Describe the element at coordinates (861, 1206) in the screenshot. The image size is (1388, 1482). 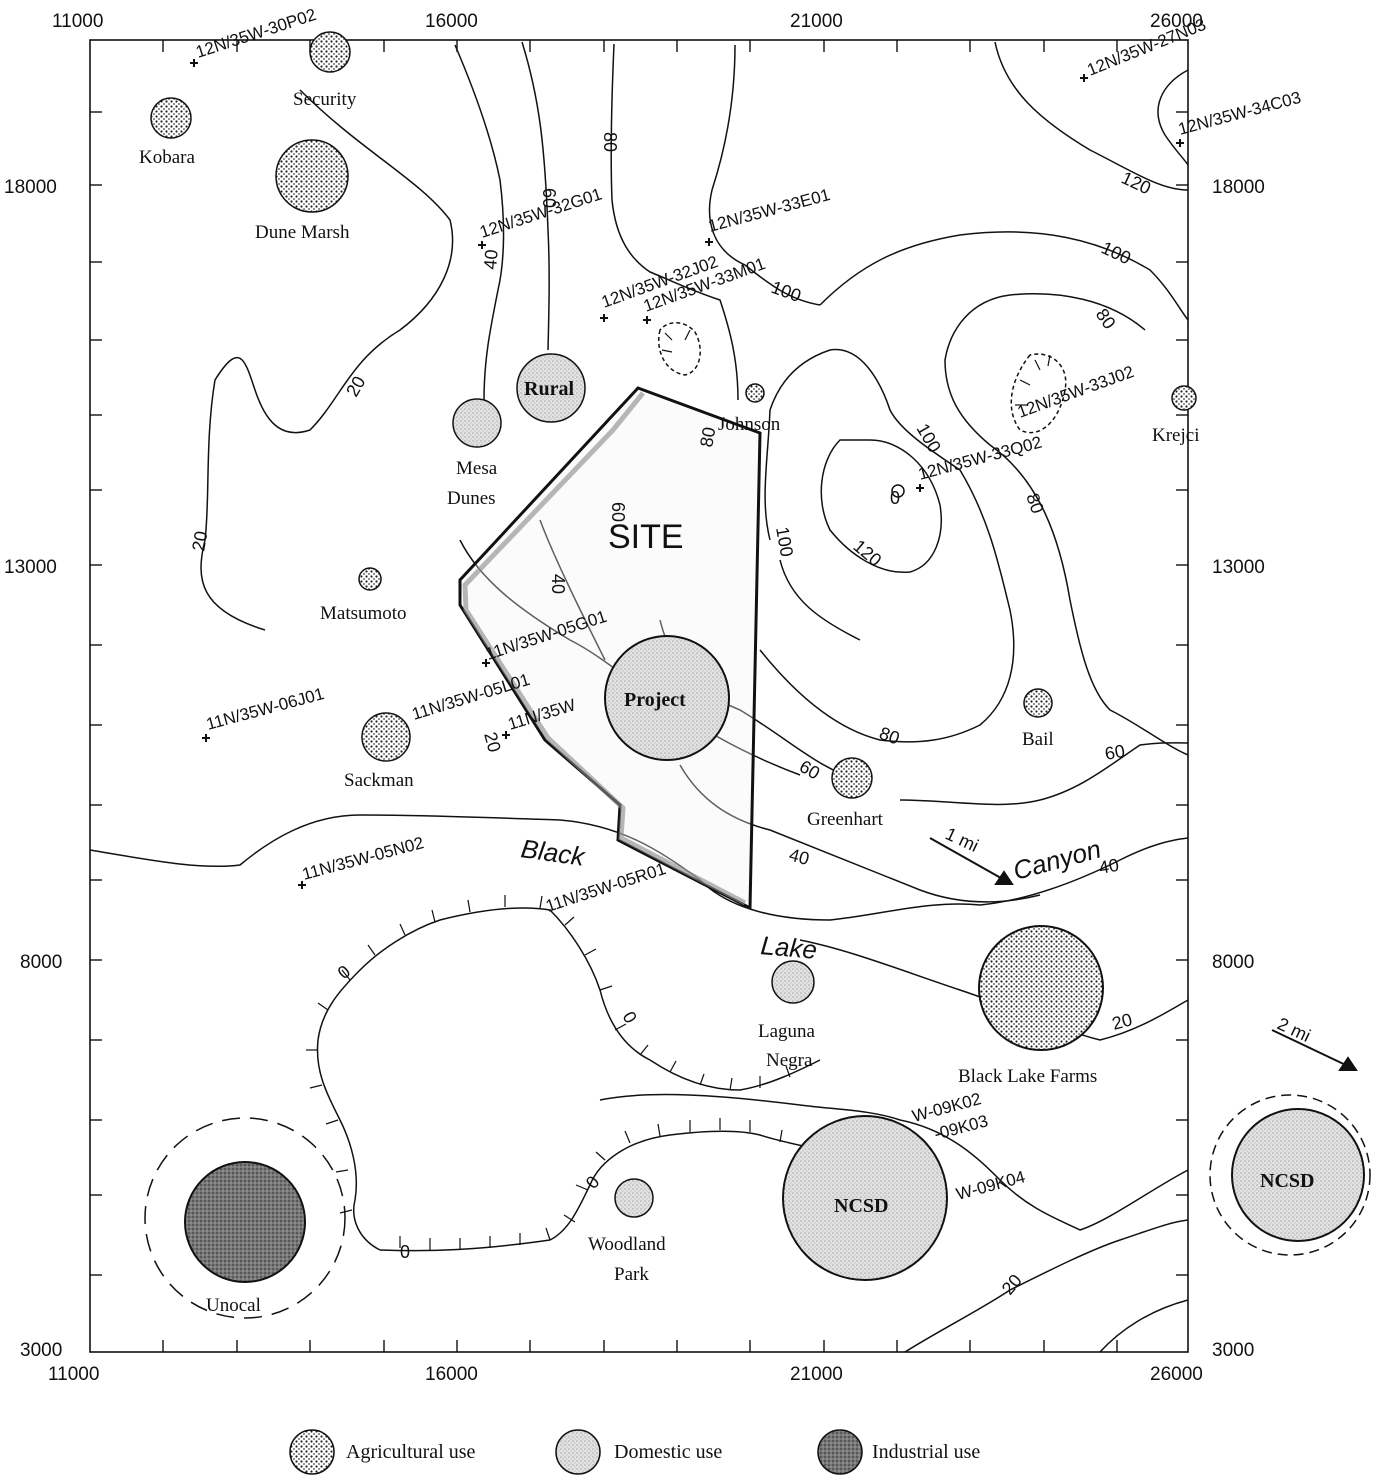
I see `label-ncsd-main: NCSD` at that location.